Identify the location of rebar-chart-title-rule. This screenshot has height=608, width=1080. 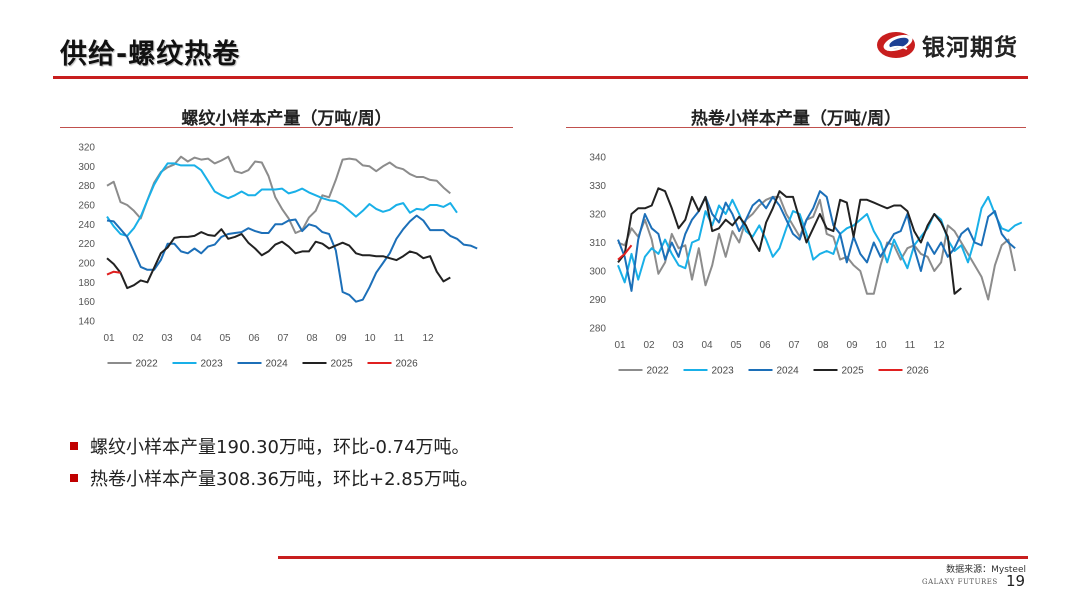
(286, 127).